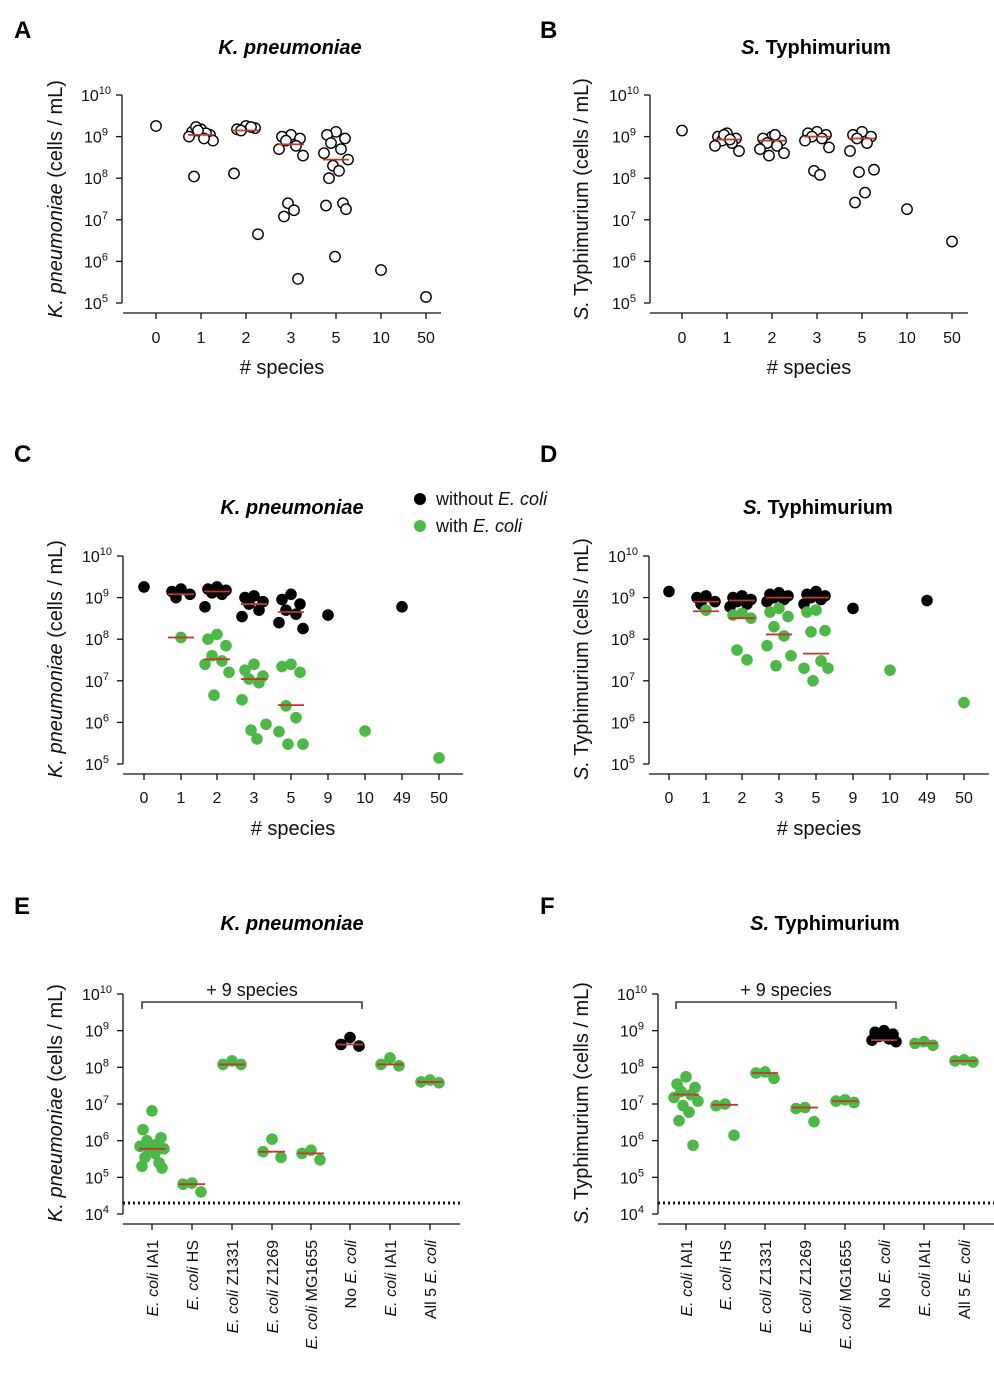 This screenshot has width=994, height=1378. I want to click on bracket, so click(252, 1005).